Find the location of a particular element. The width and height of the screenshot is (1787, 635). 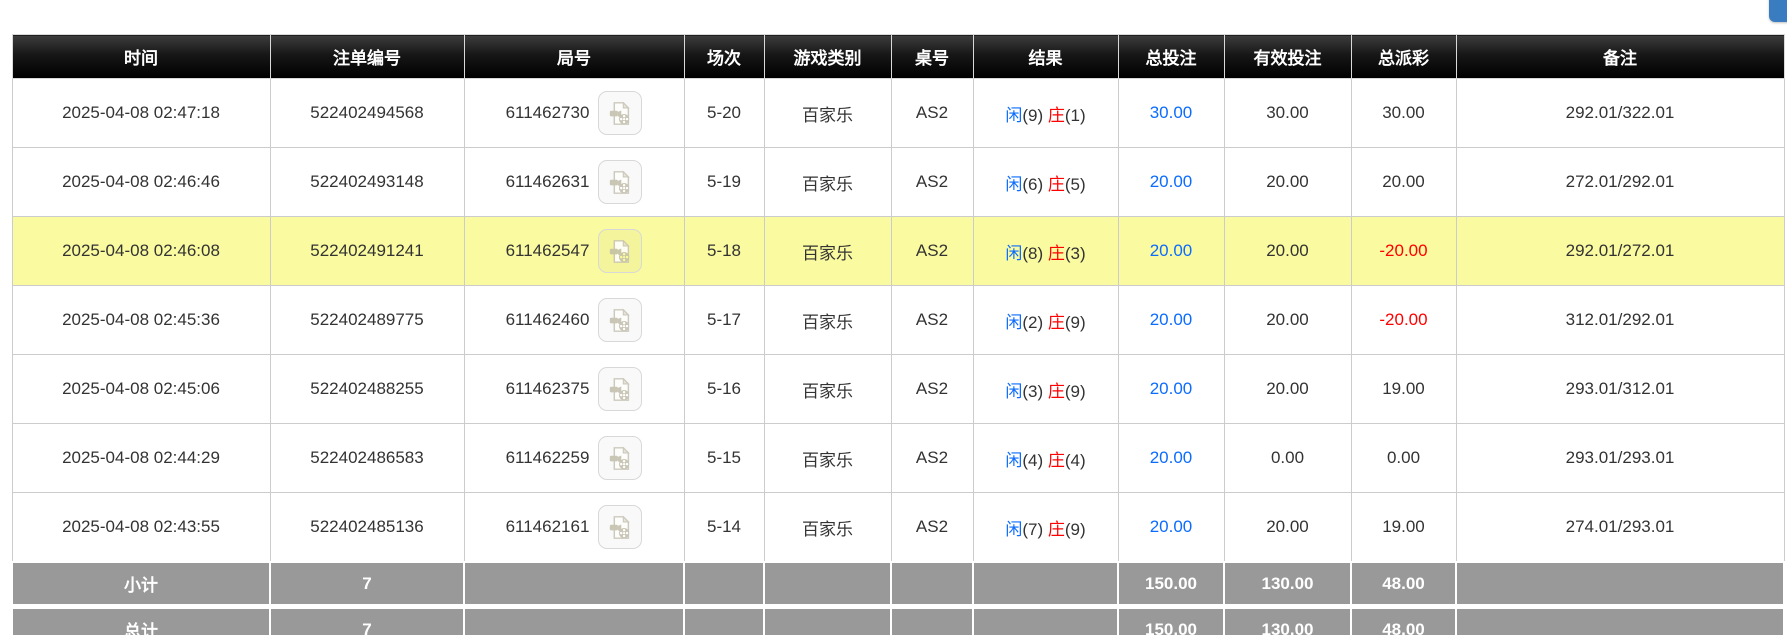

session-cell: 5-20 is located at coordinates (724, 113).